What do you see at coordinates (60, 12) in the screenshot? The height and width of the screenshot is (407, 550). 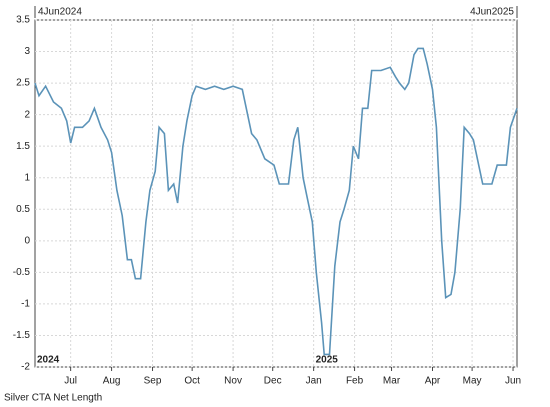 I see `range-label: 4Jun2024` at bounding box center [60, 12].